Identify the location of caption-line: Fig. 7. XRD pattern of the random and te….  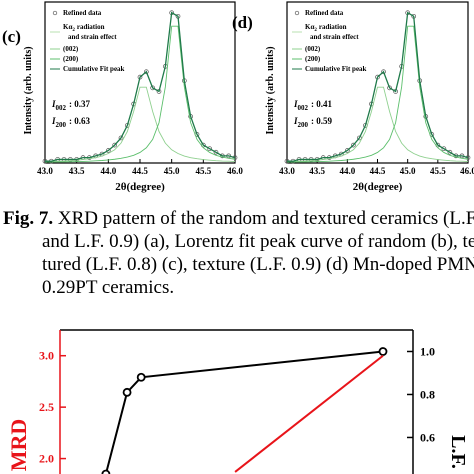
(238, 218).